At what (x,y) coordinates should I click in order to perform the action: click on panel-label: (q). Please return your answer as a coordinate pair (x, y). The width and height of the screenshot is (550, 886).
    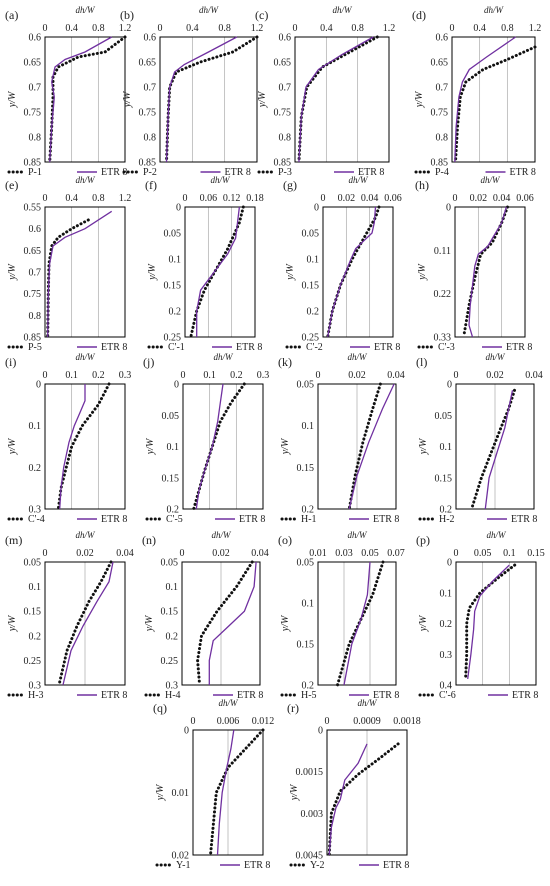
    Looking at the image, I should click on (160, 708).